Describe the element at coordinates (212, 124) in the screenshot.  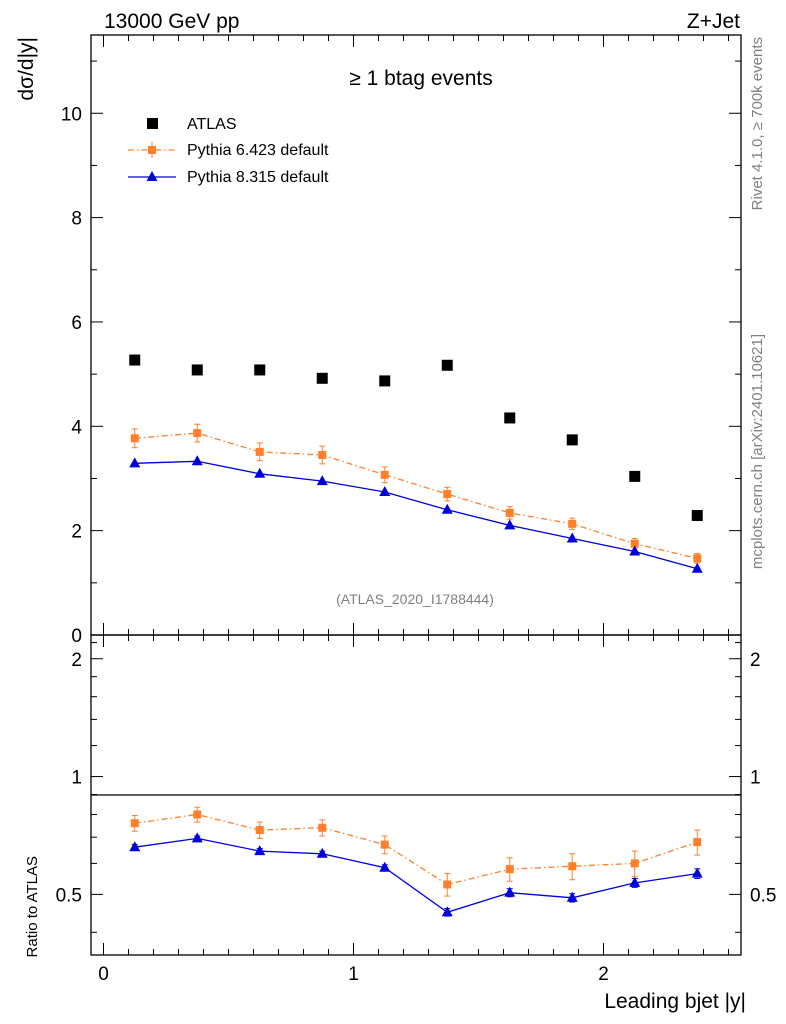
I see `legend-label-atlas: ATLAS` at that location.